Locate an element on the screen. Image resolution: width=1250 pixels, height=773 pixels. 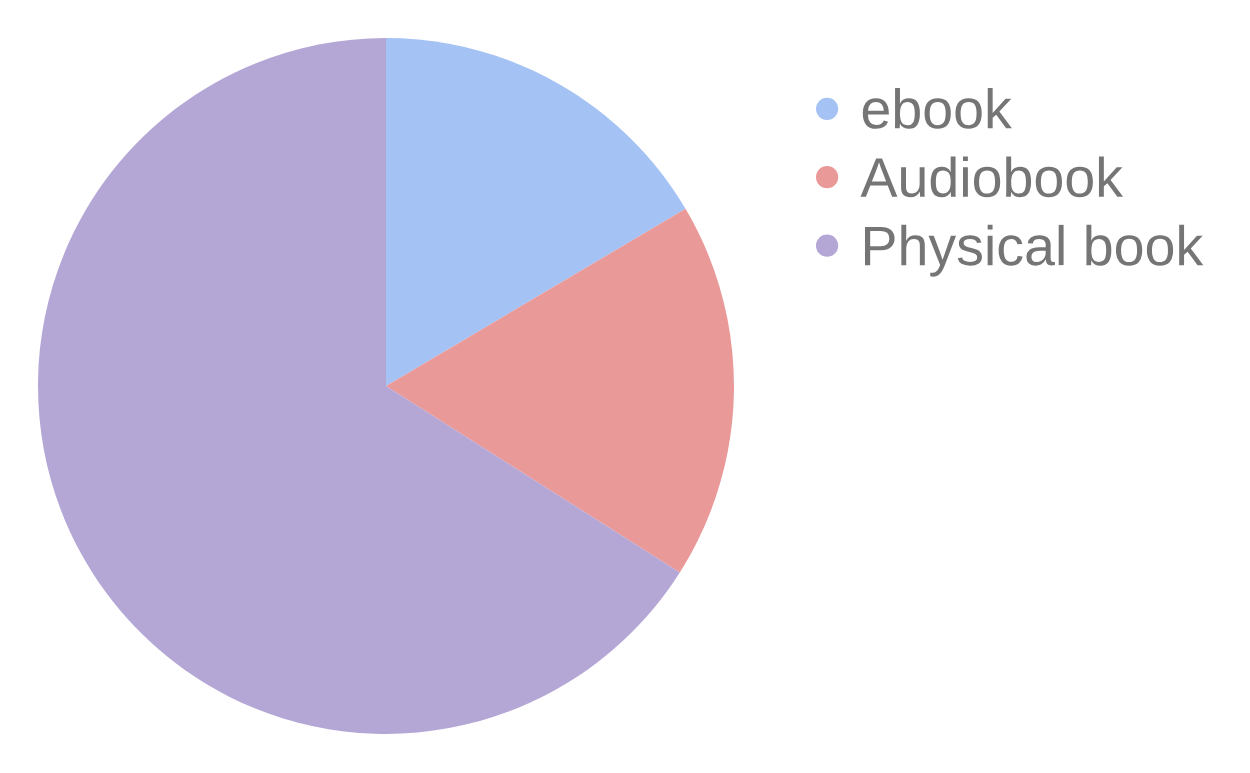
legend-label: Audiobook is located at coordinates (992, 177).